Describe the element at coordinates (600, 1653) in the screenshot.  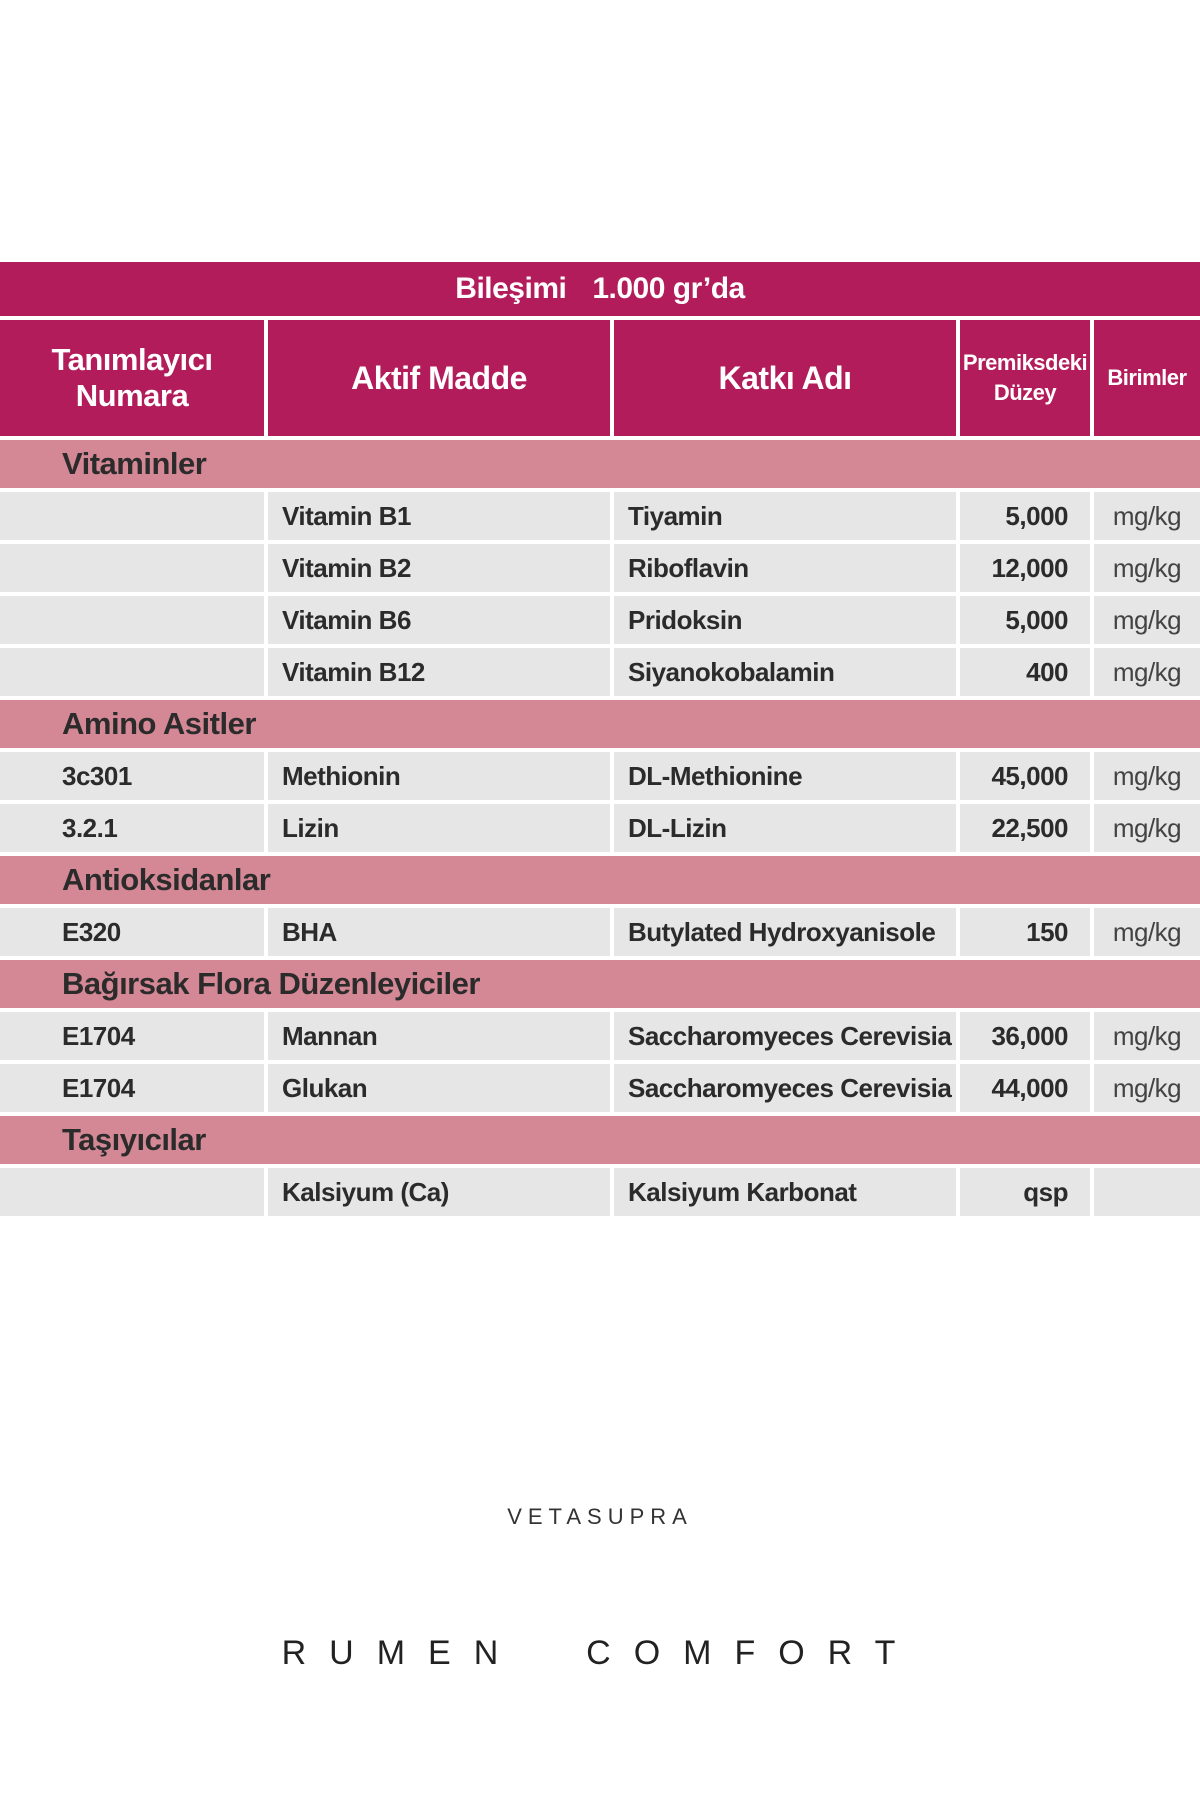
I see `product-name: RUMEN COMFORT` at that location.